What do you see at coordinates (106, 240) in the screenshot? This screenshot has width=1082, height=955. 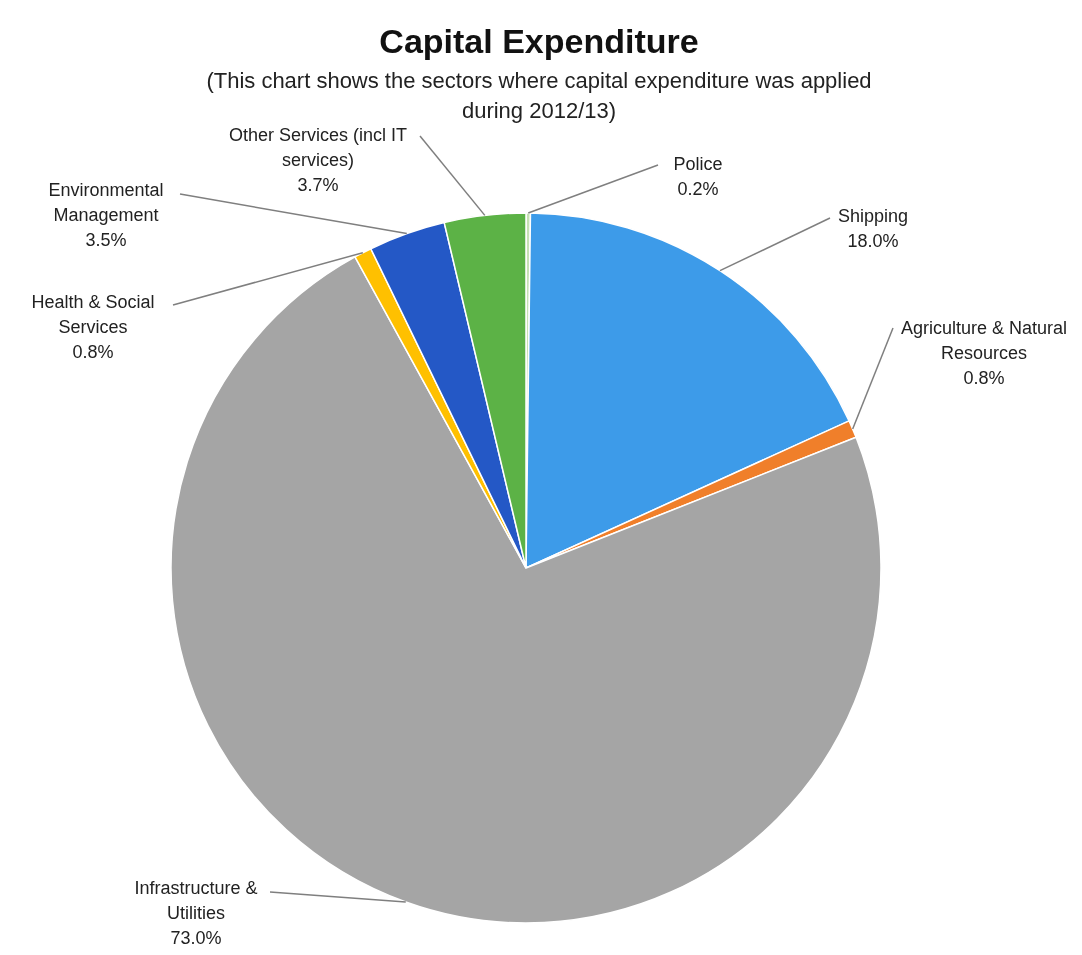 I see `data-label: 3.5%` at bounding box center [106, 240].